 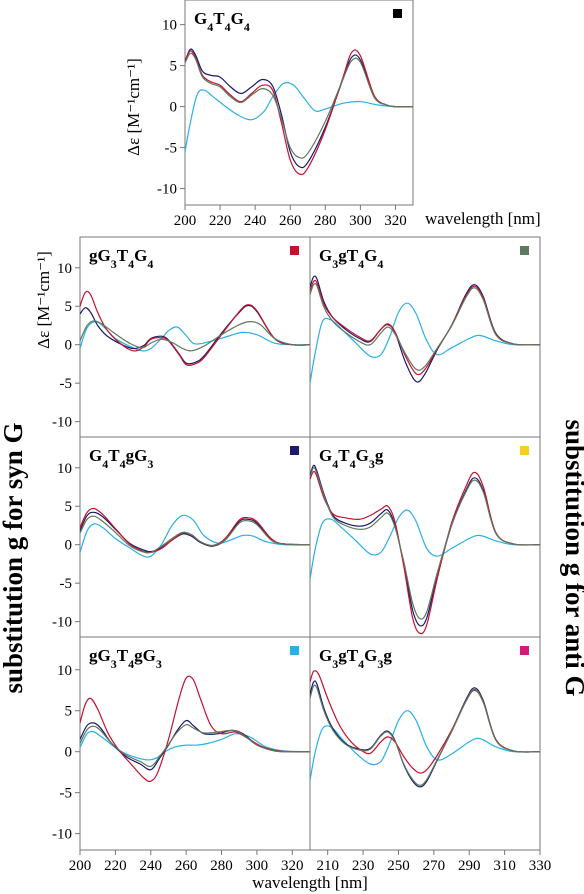 What do you see at coordinates (355, 658) in the screenshot?
I see `panel-title: G3gT4G3g` at bounding box center [355, 658].